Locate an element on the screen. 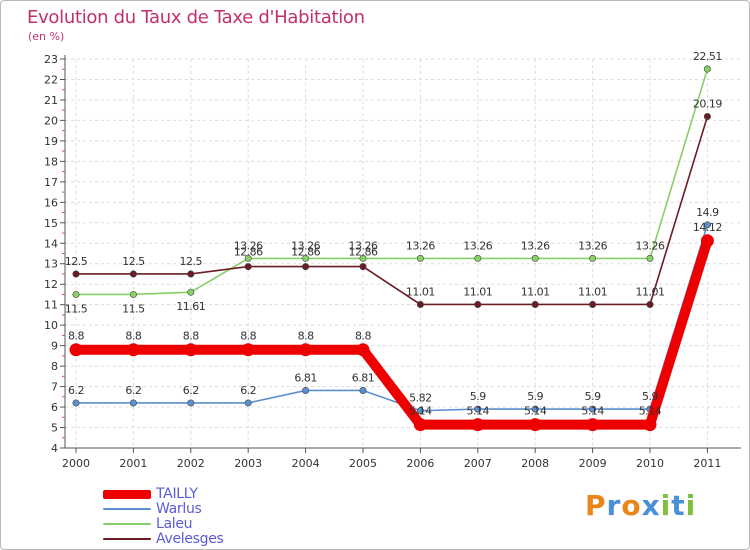 The width and height of the screenshot is (750, 550). chart-title: Evolution du Taux de Taxe d'Habitation is located at coordinates (196, 17).